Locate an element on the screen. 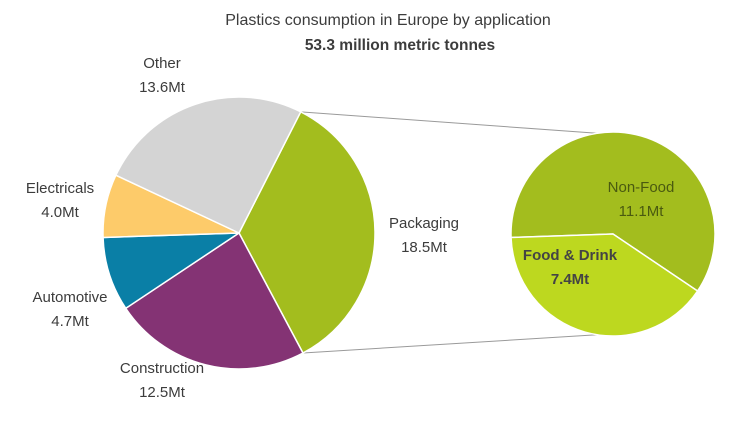 The width and height of the screenshot is (747, 444). slice-non-food is located at coordinates (613, 211).